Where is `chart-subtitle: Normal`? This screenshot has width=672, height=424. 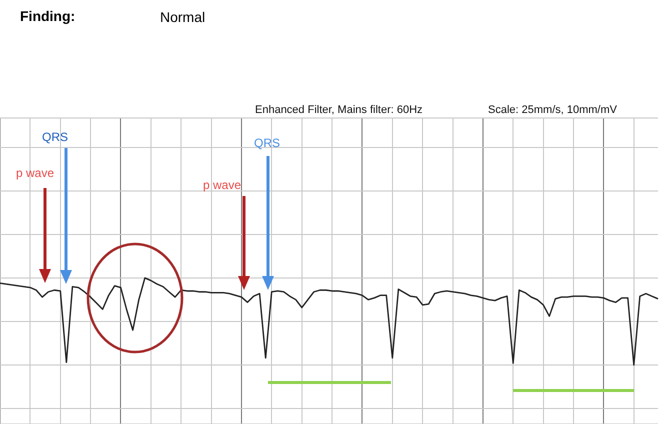
chart-subtitle: Normal is located at coordinates (183, 17).